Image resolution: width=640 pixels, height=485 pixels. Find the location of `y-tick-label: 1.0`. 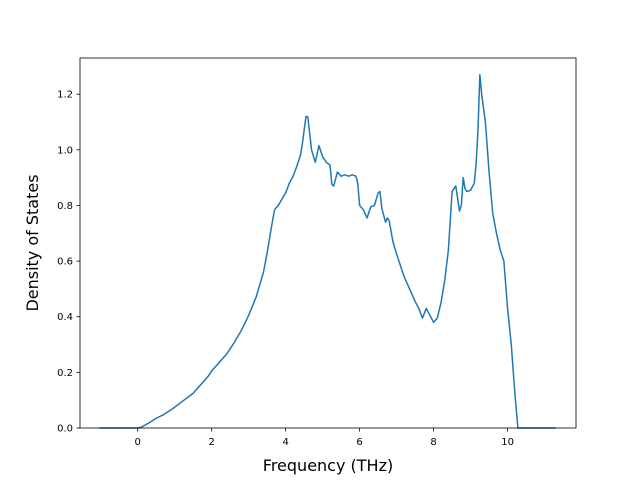

y-tick-label: 1.0 is located at coordinates (65, 150).